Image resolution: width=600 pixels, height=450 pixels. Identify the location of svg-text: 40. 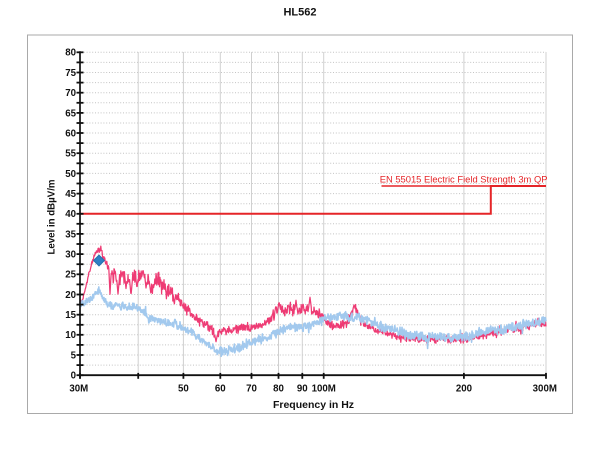
(70, 214).